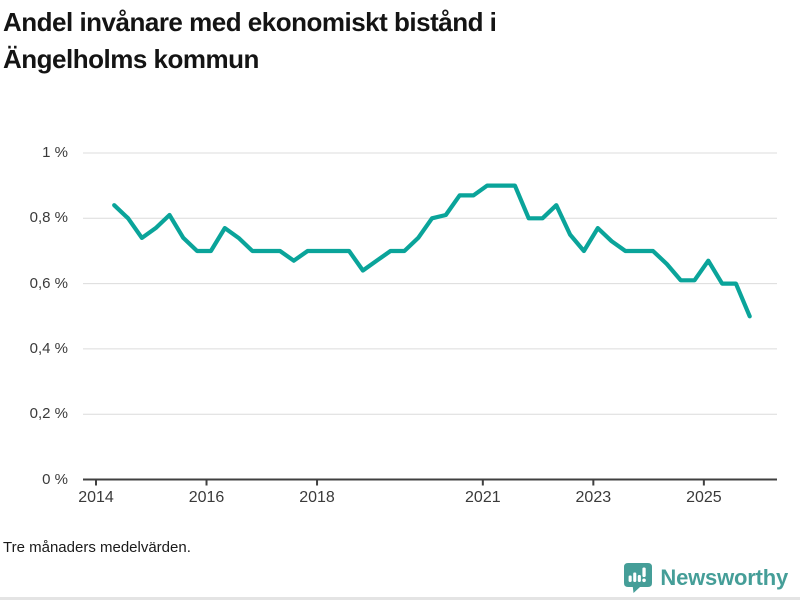  What do you see at coordinates (317, 497) in the screenshot?
I see `x-axis-tick-label: 2018` at bounding box center [317, 497].